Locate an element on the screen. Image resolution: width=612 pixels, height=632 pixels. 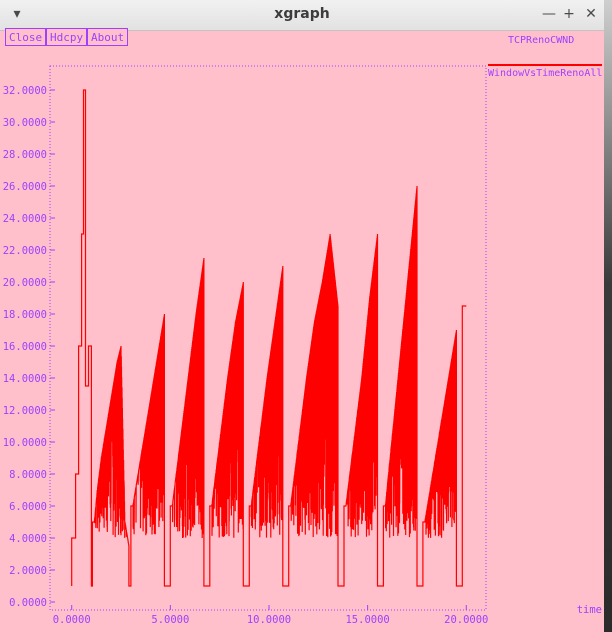
hdcpy-button: Hdcpy is located at coordinates (67, 37).